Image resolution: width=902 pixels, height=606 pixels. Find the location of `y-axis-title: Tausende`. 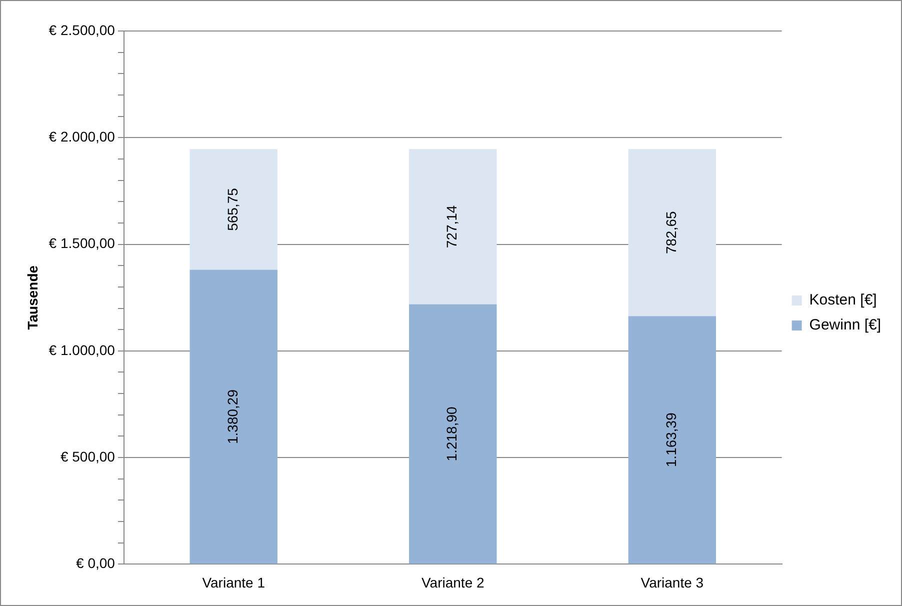

y-axis-title: Tausende is located at coordinates (32, 297).